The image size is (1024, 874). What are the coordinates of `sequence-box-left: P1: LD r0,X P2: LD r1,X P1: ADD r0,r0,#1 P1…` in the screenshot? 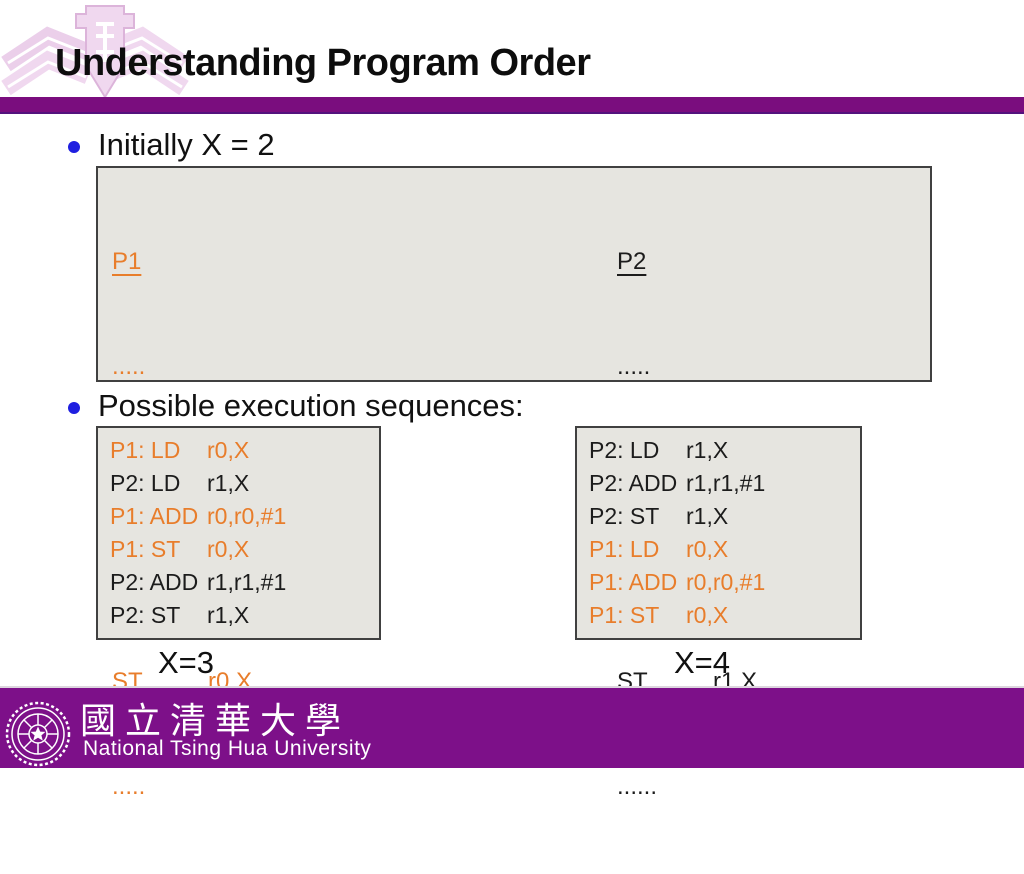 It's located at (238, 533).